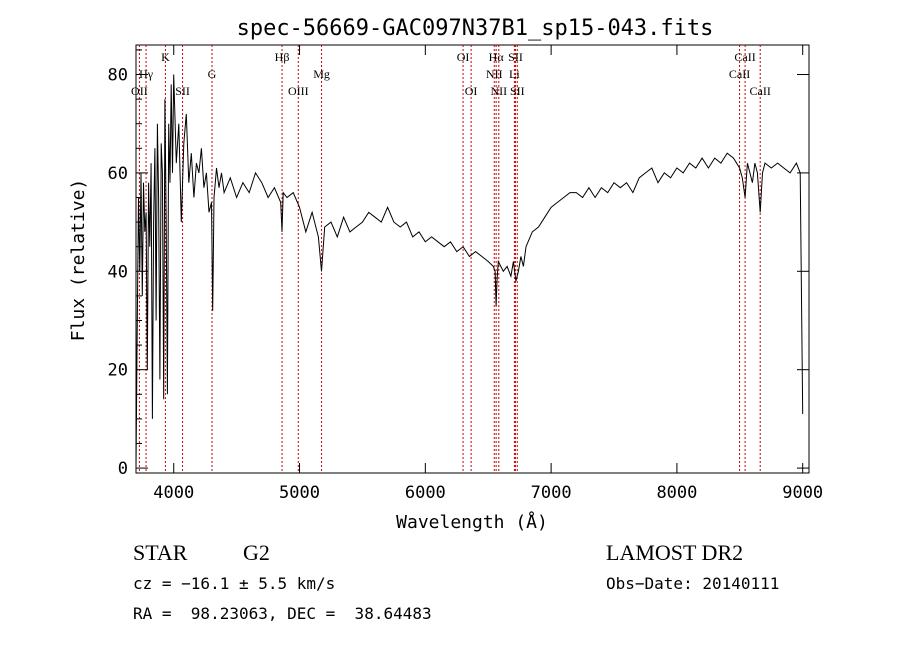  Describe the element at coordinates (234, 583) in the screenshot. I see `redshift-value: cz = −16.1 ± 5.5 km/s` at that location.